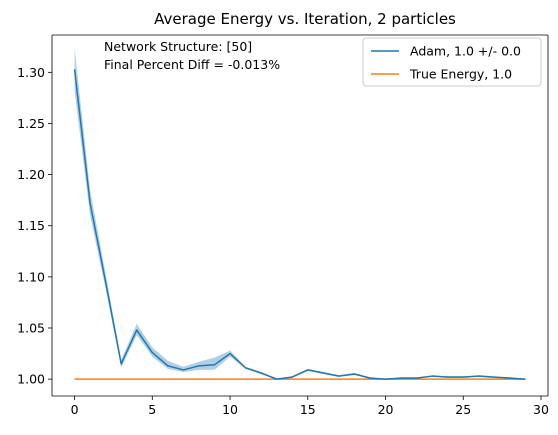  What do you see at coordinates (463, 409) in the screenshot?
I see `x-tick-label: 25` at bounding box center [463, 409].